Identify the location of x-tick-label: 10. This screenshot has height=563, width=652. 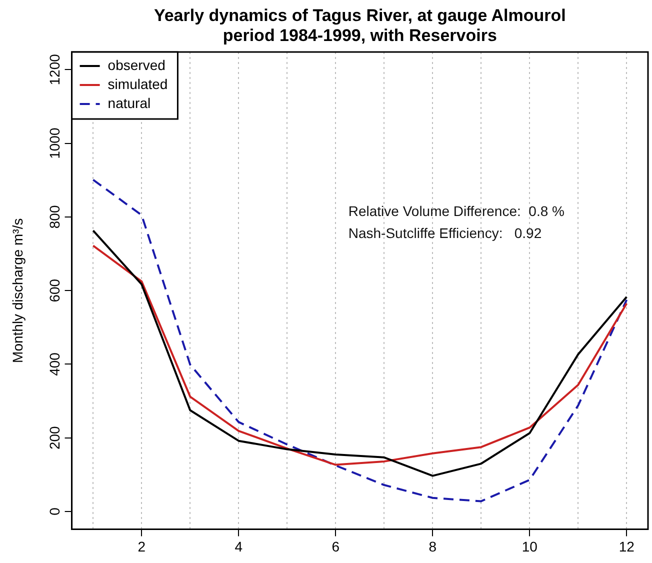
(530, 546).